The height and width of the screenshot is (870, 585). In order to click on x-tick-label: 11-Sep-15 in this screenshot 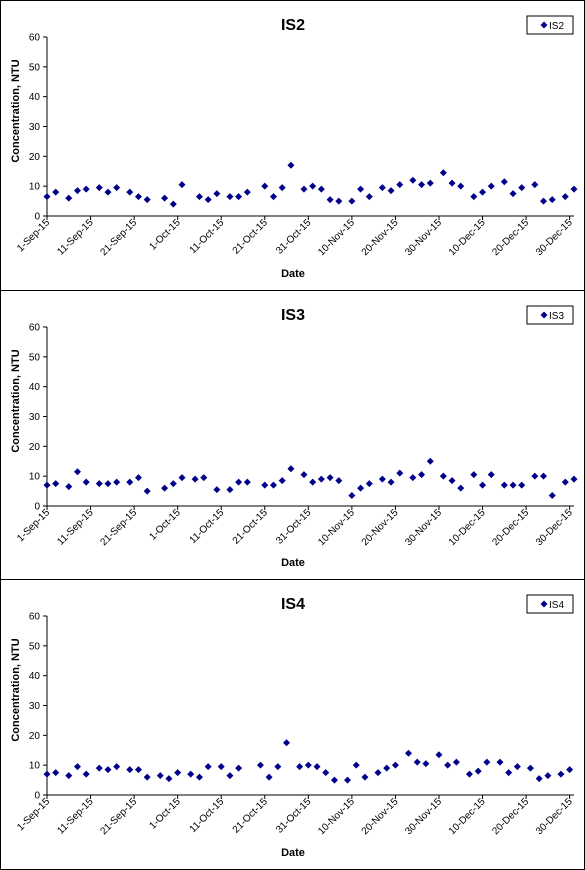, I will do `click(75, 237)`.